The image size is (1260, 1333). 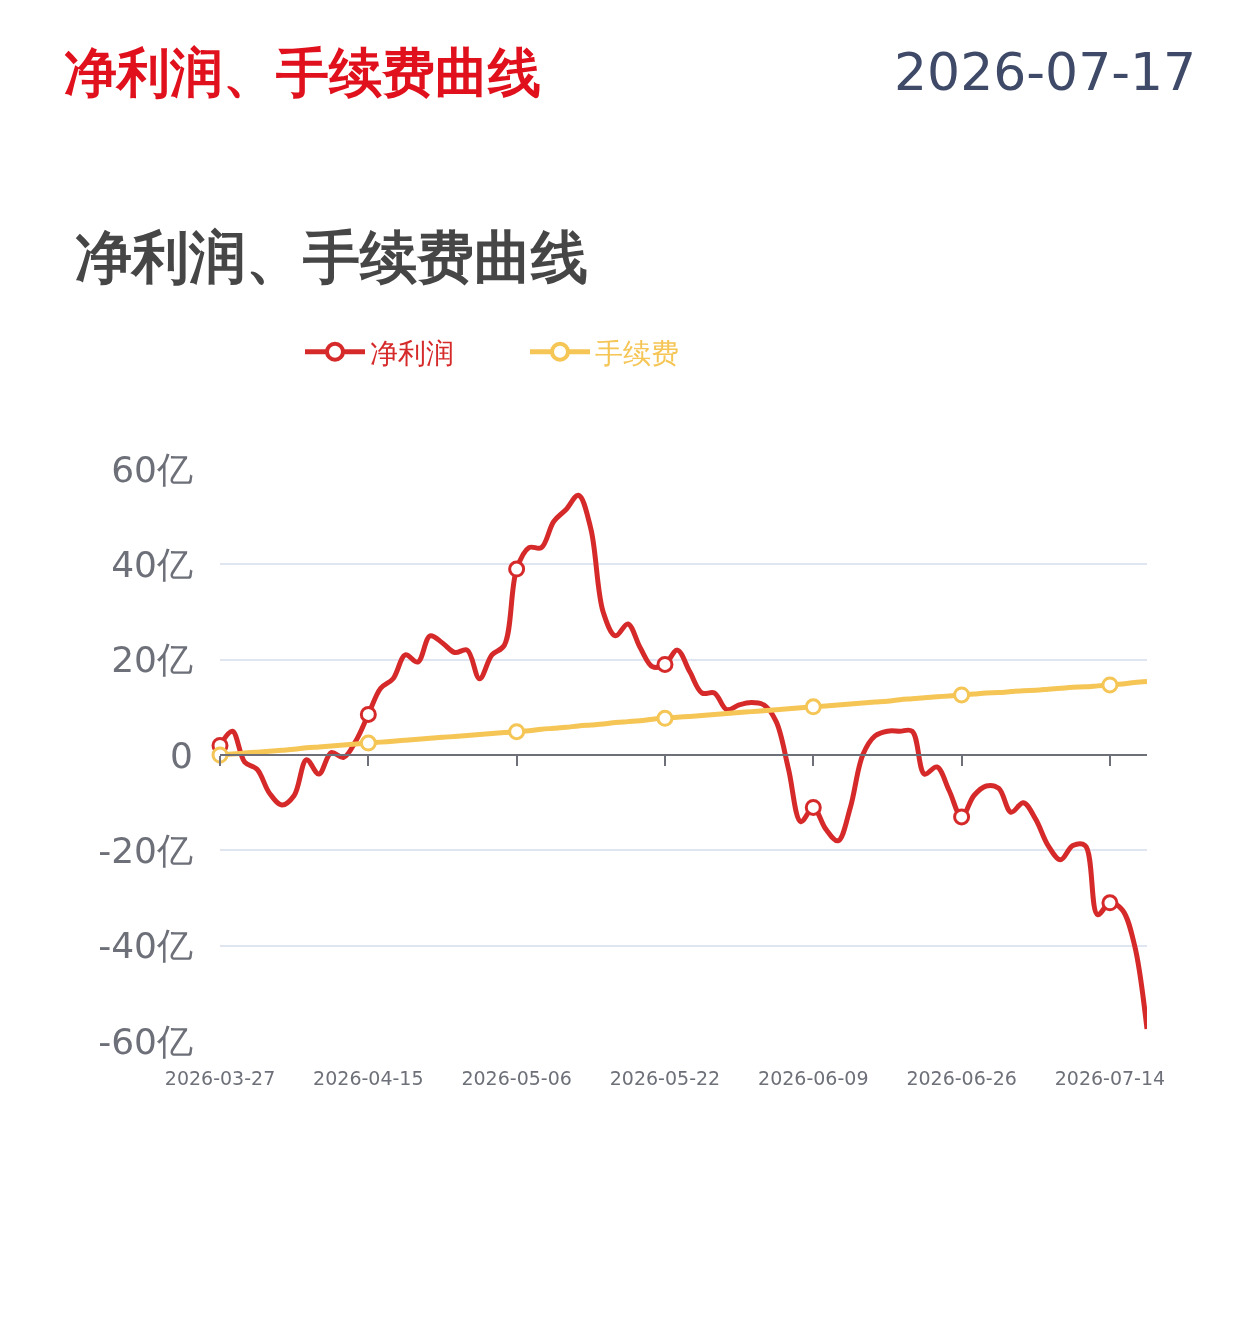 What do you see at coordinates (813, 1078) in the screenshot?
I see `x-tick-label: 2026-06-09` at bounding box center [813, 1078].